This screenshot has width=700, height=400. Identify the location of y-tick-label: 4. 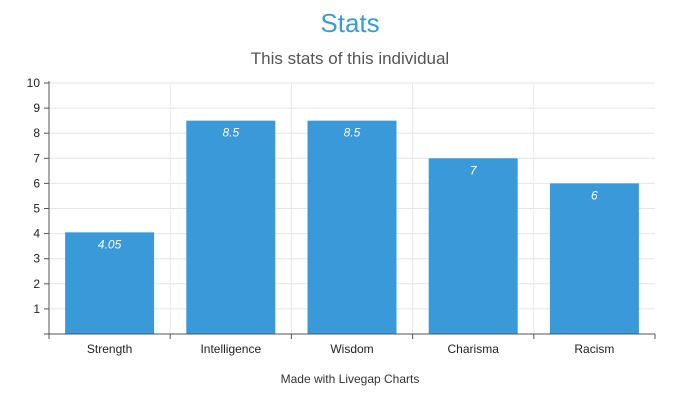
(36, 234).